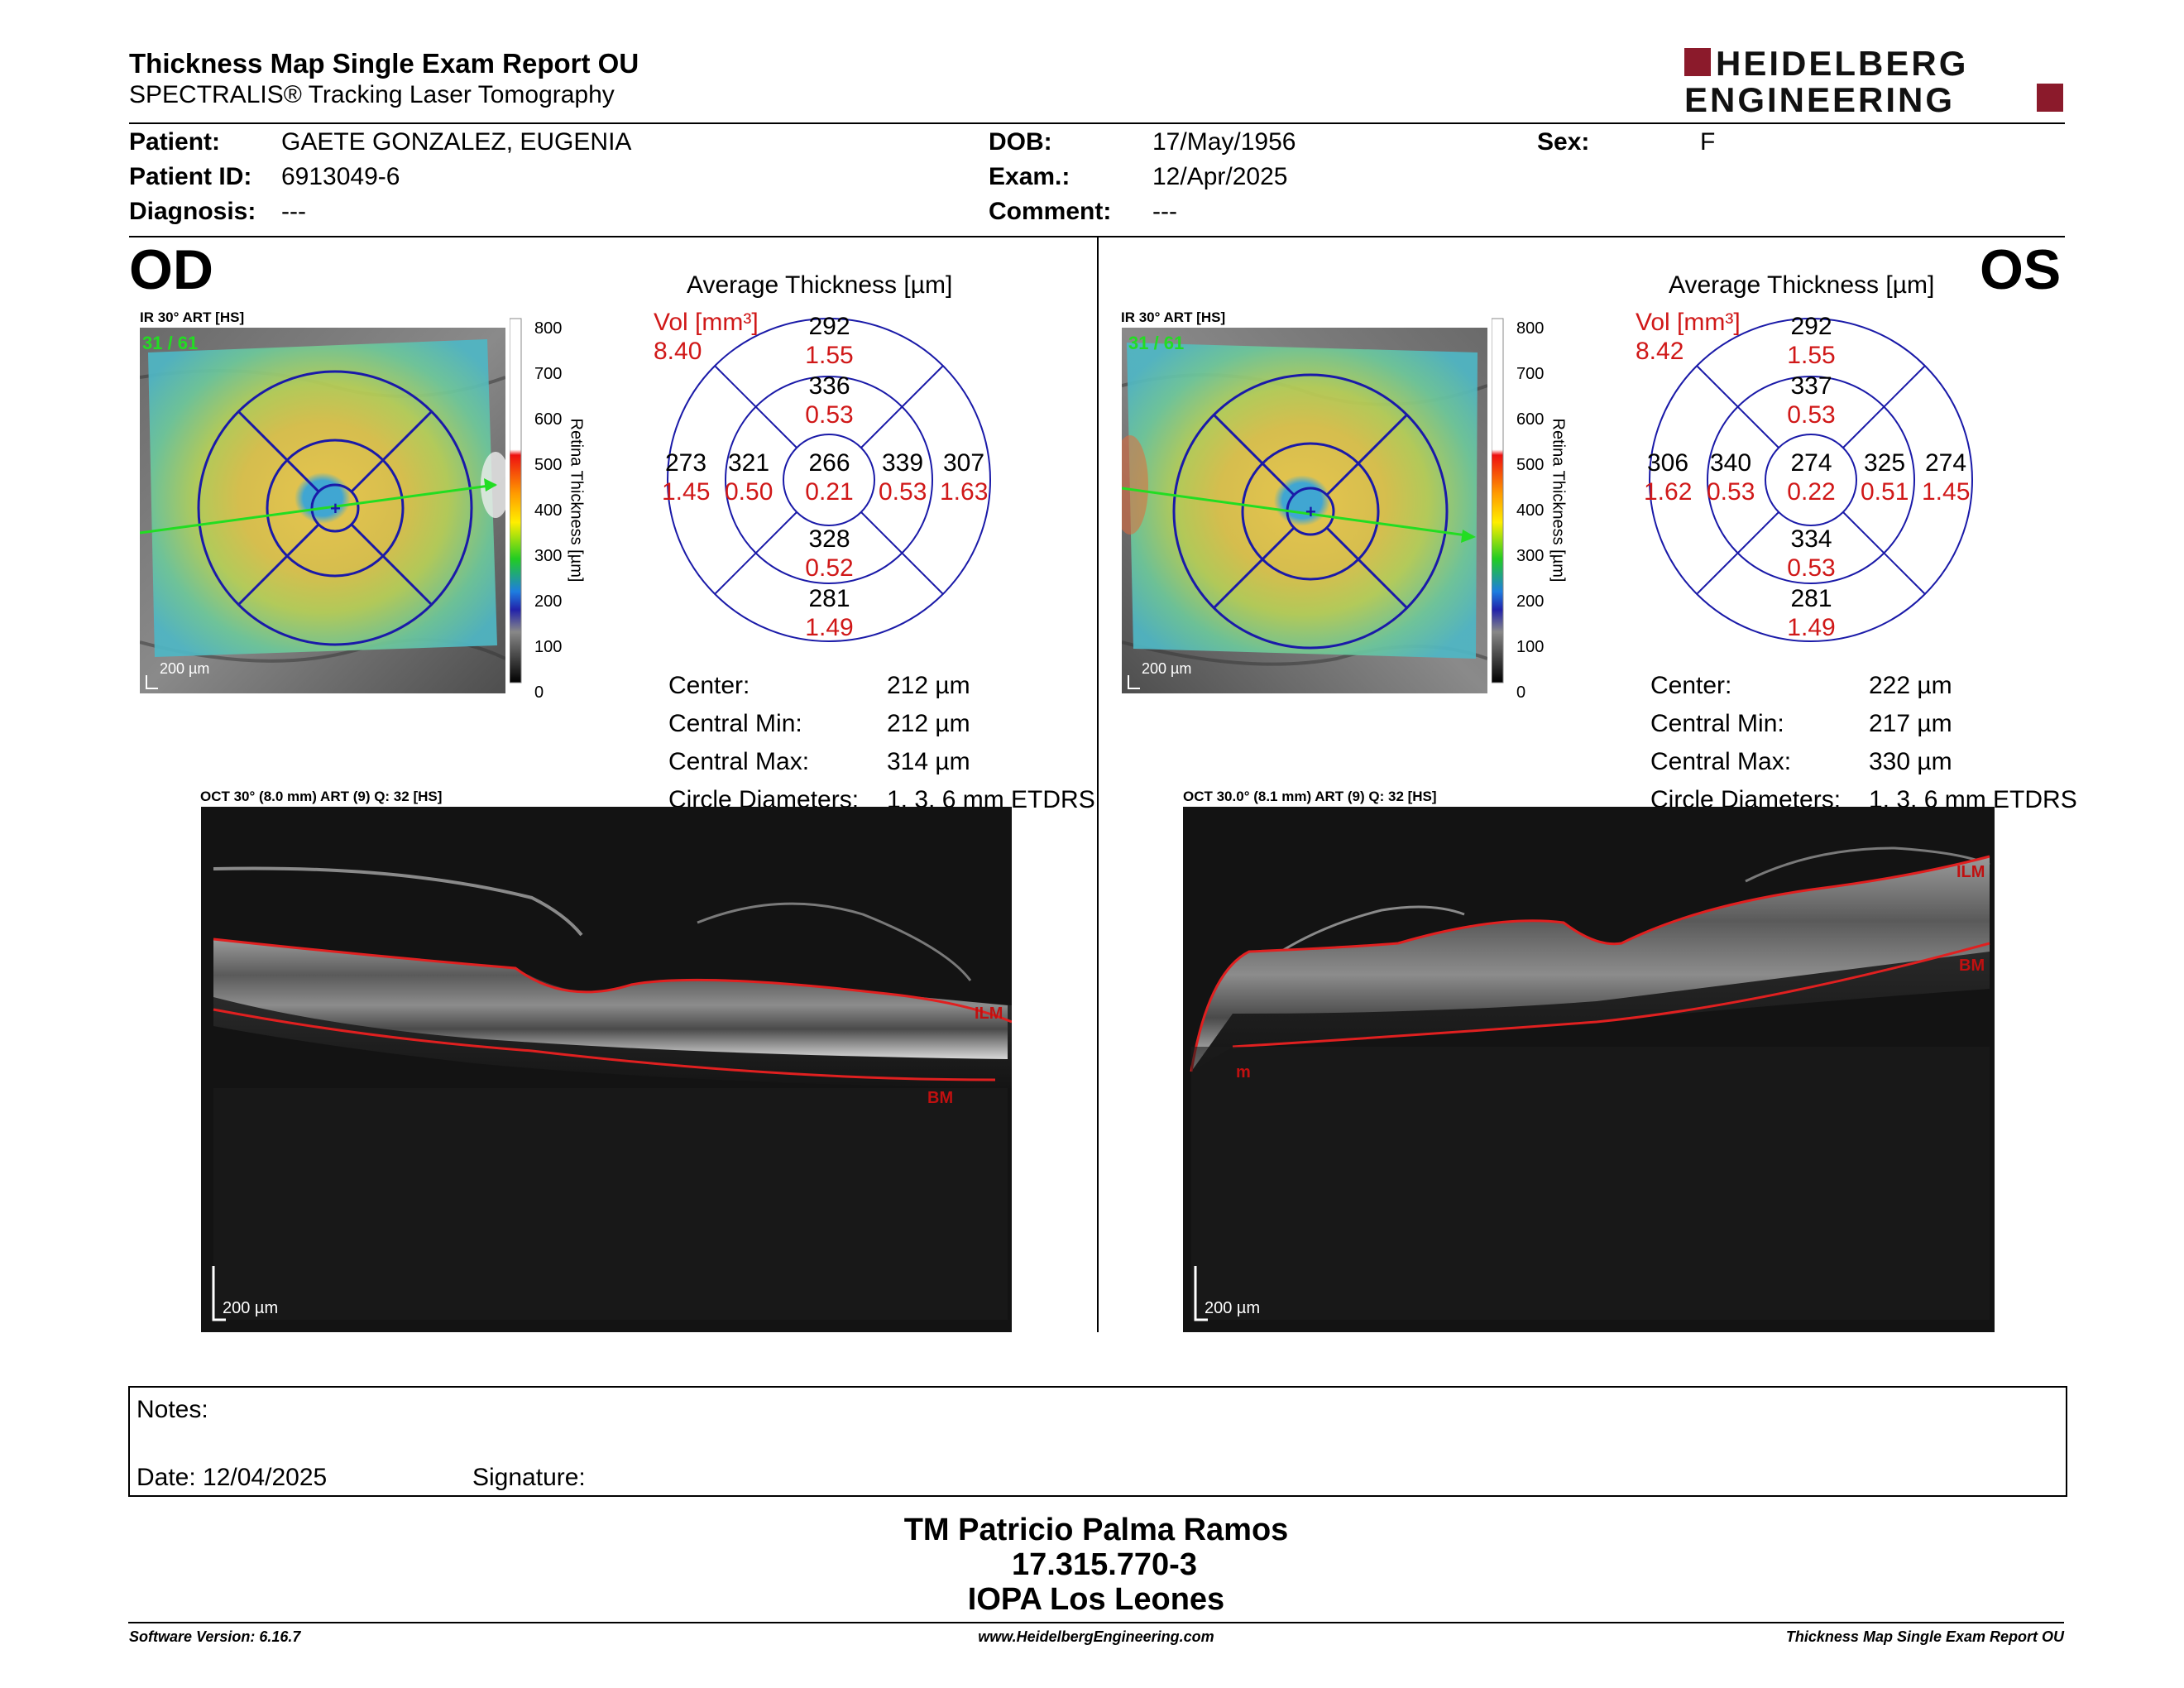  Describe the element at coordinates (829, 492) in the screenshot. I see `od-center-vol: 0.21` at that location.